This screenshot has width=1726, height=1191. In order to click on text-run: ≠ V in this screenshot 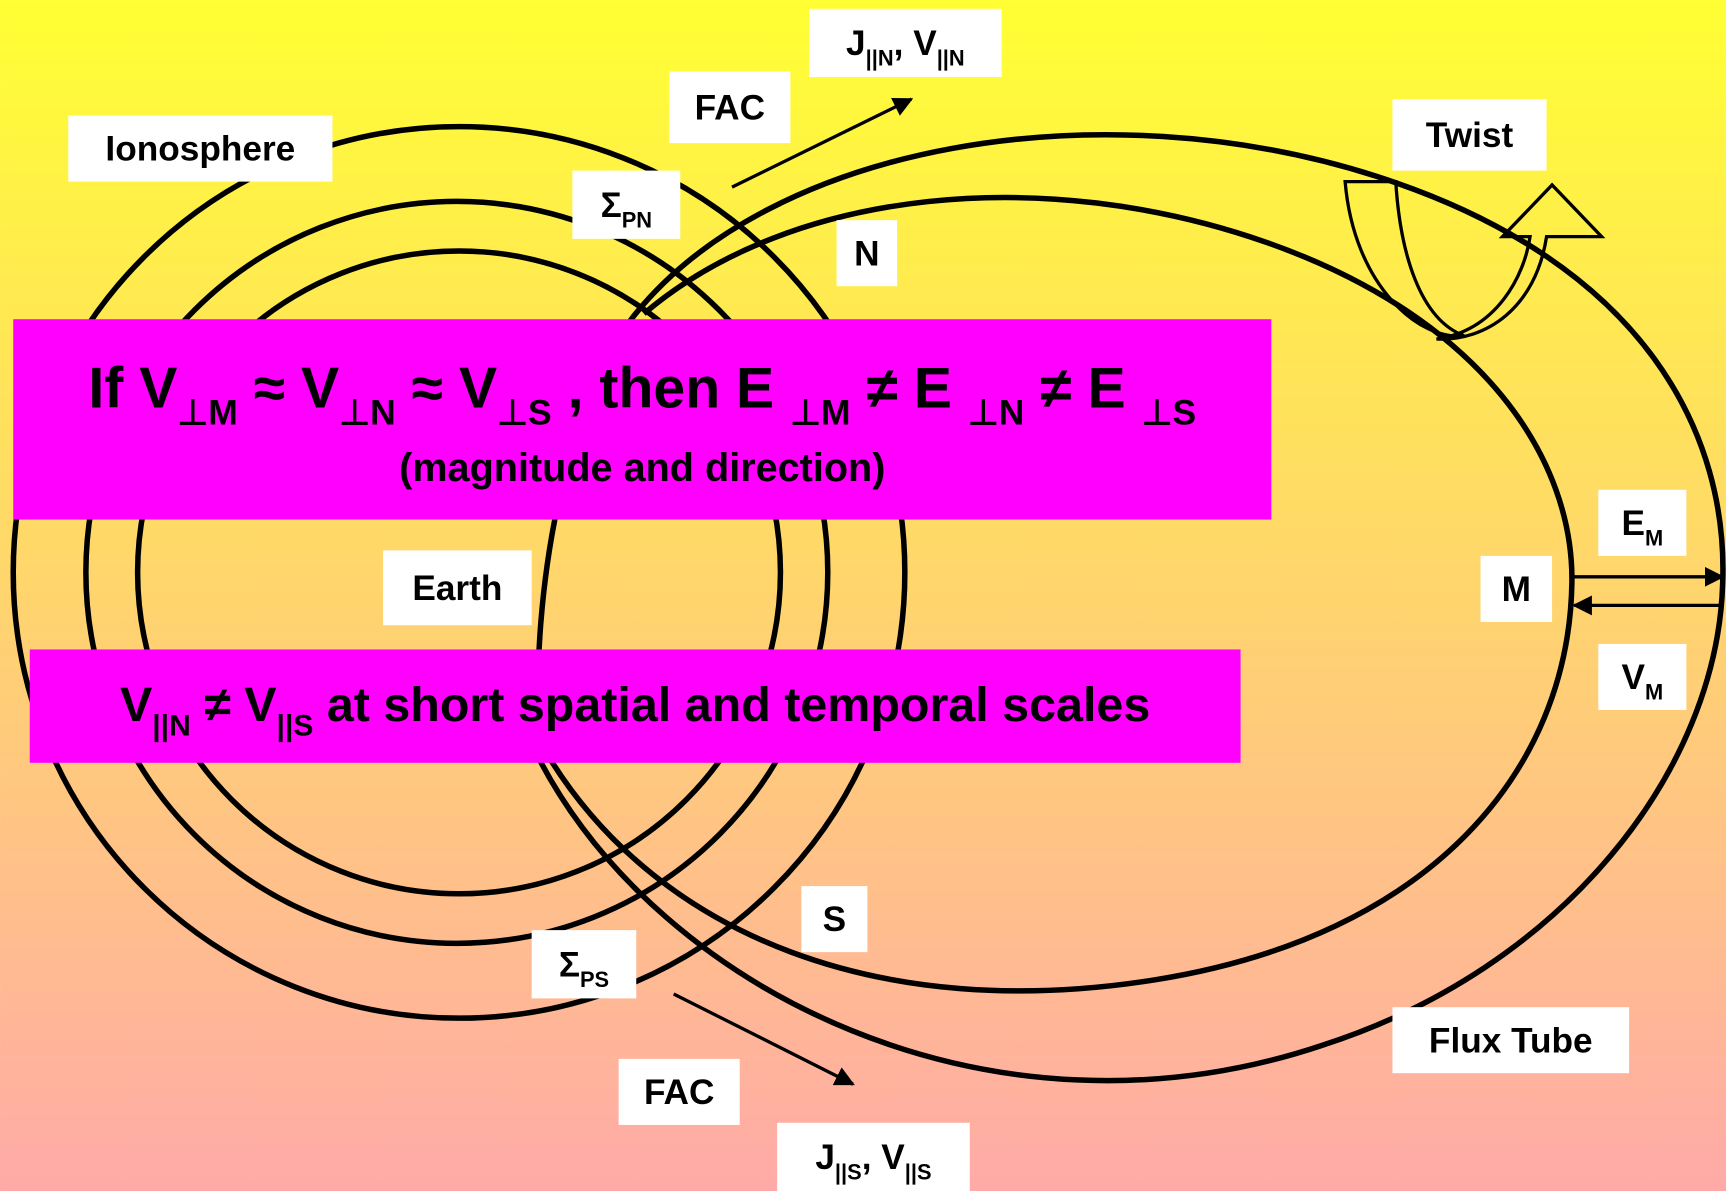, I will do `click(234, 705)`.